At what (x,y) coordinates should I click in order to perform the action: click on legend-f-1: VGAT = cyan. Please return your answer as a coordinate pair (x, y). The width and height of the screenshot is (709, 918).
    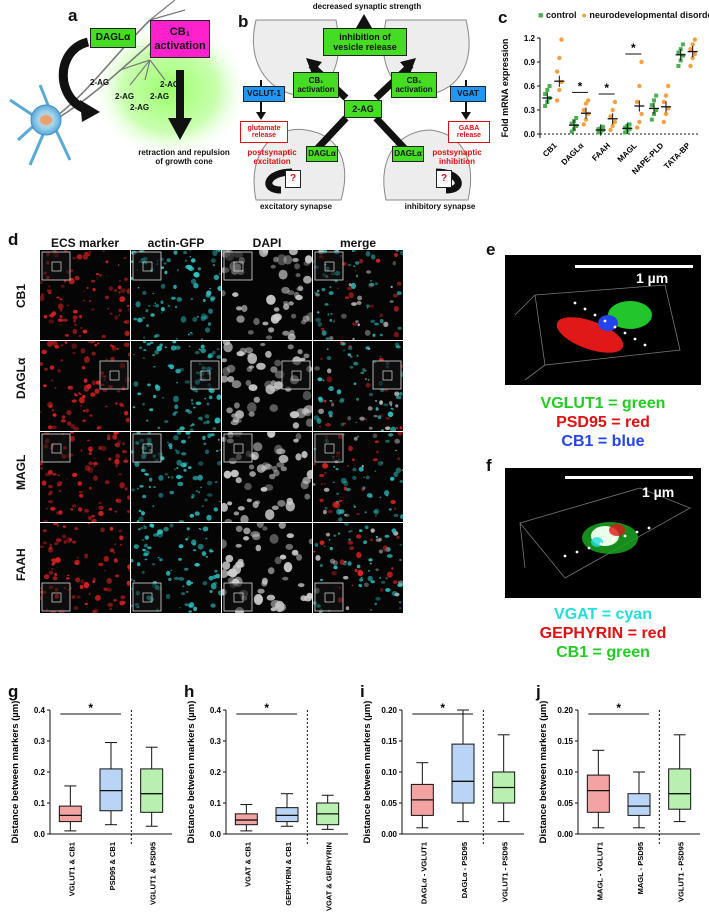
    Looking at the image, I should click on (603, 614).